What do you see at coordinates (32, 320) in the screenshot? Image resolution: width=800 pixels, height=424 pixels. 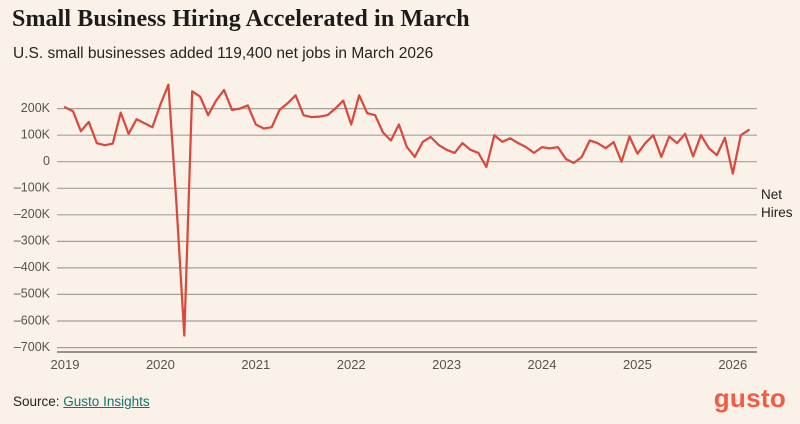 I see `y-tick-label: –600K` at bounding box center [32, 320].